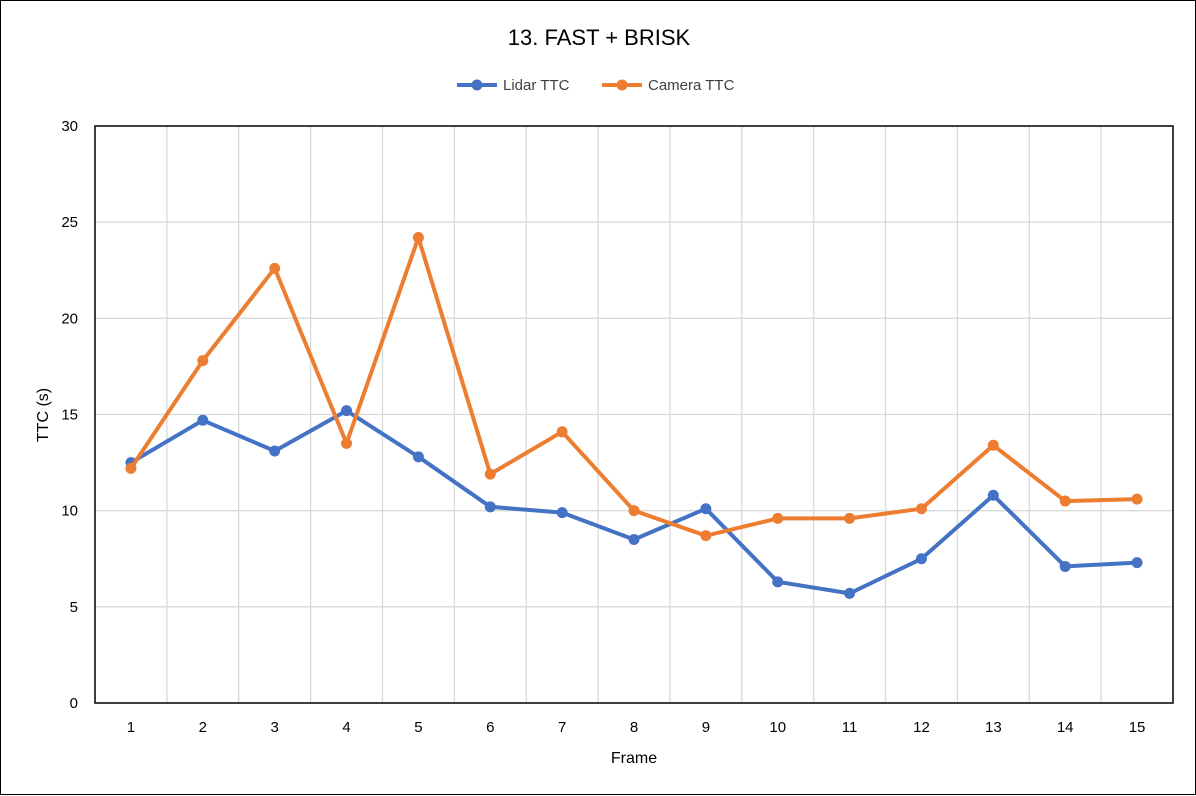 The image size is (1196, 796). I want to click on y-axis-title: TTC (s), so click(43, 415).